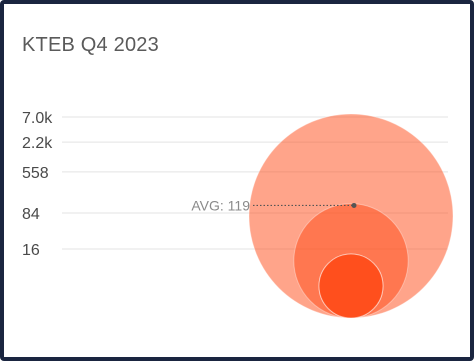  I want to click on y-tick-labels: 7.0k 2.2k 558 84 16, so click(37, 184).